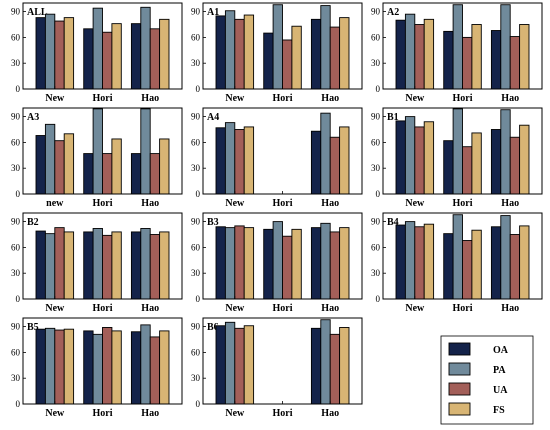  Describe the element at coordinates (37, 12) in the screenshot. I see `panel-label: ALL` at that location.